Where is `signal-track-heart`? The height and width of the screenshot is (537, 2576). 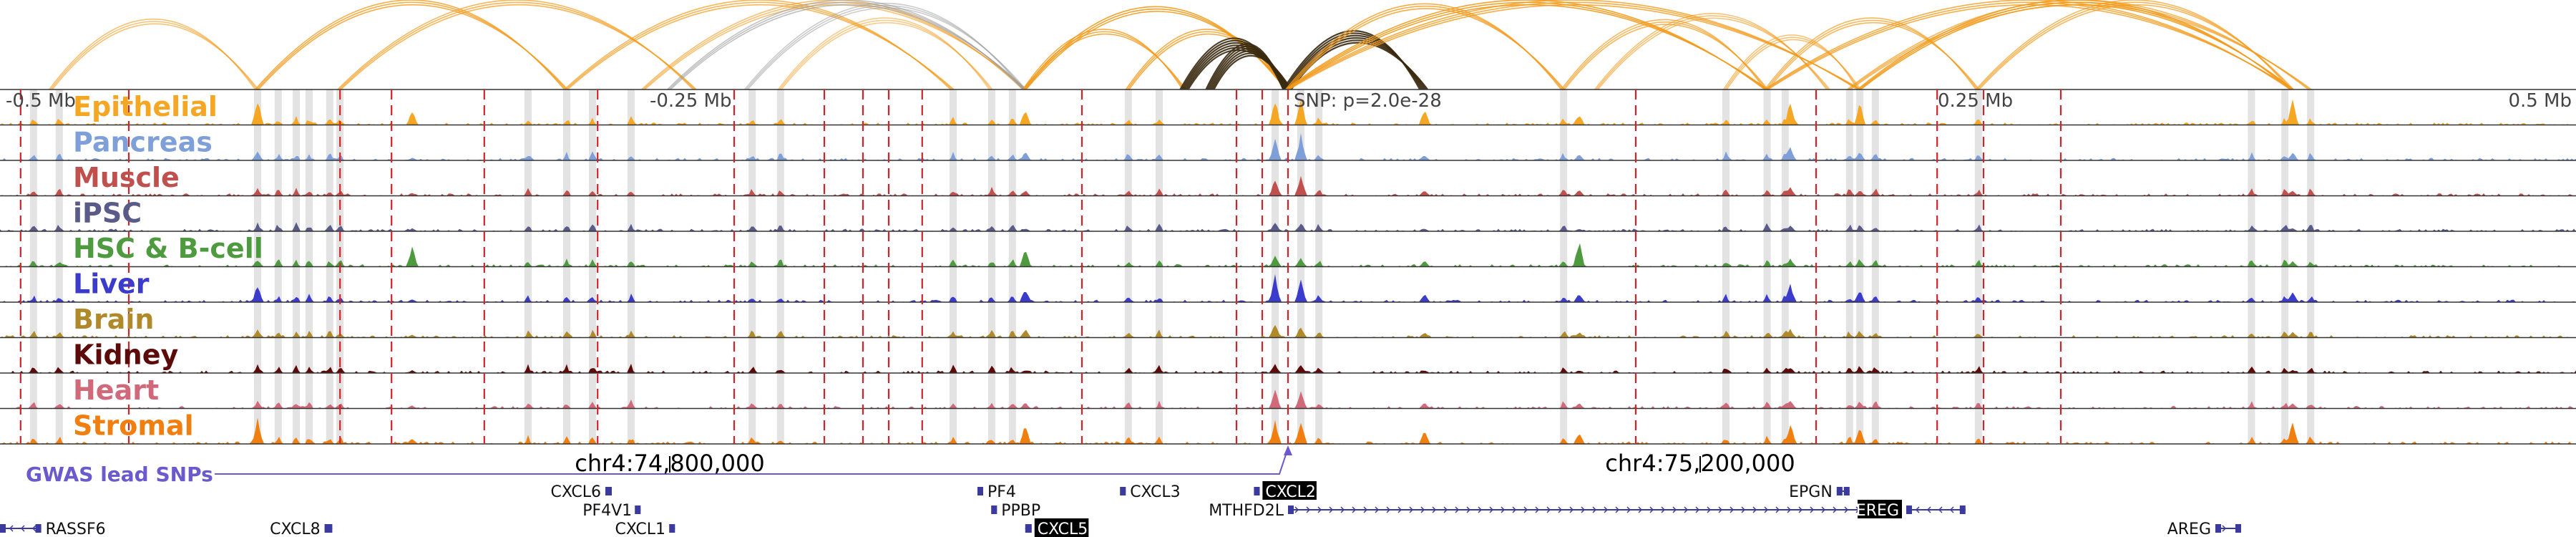
signal-track-heart is located at coordinates (1288, 399).